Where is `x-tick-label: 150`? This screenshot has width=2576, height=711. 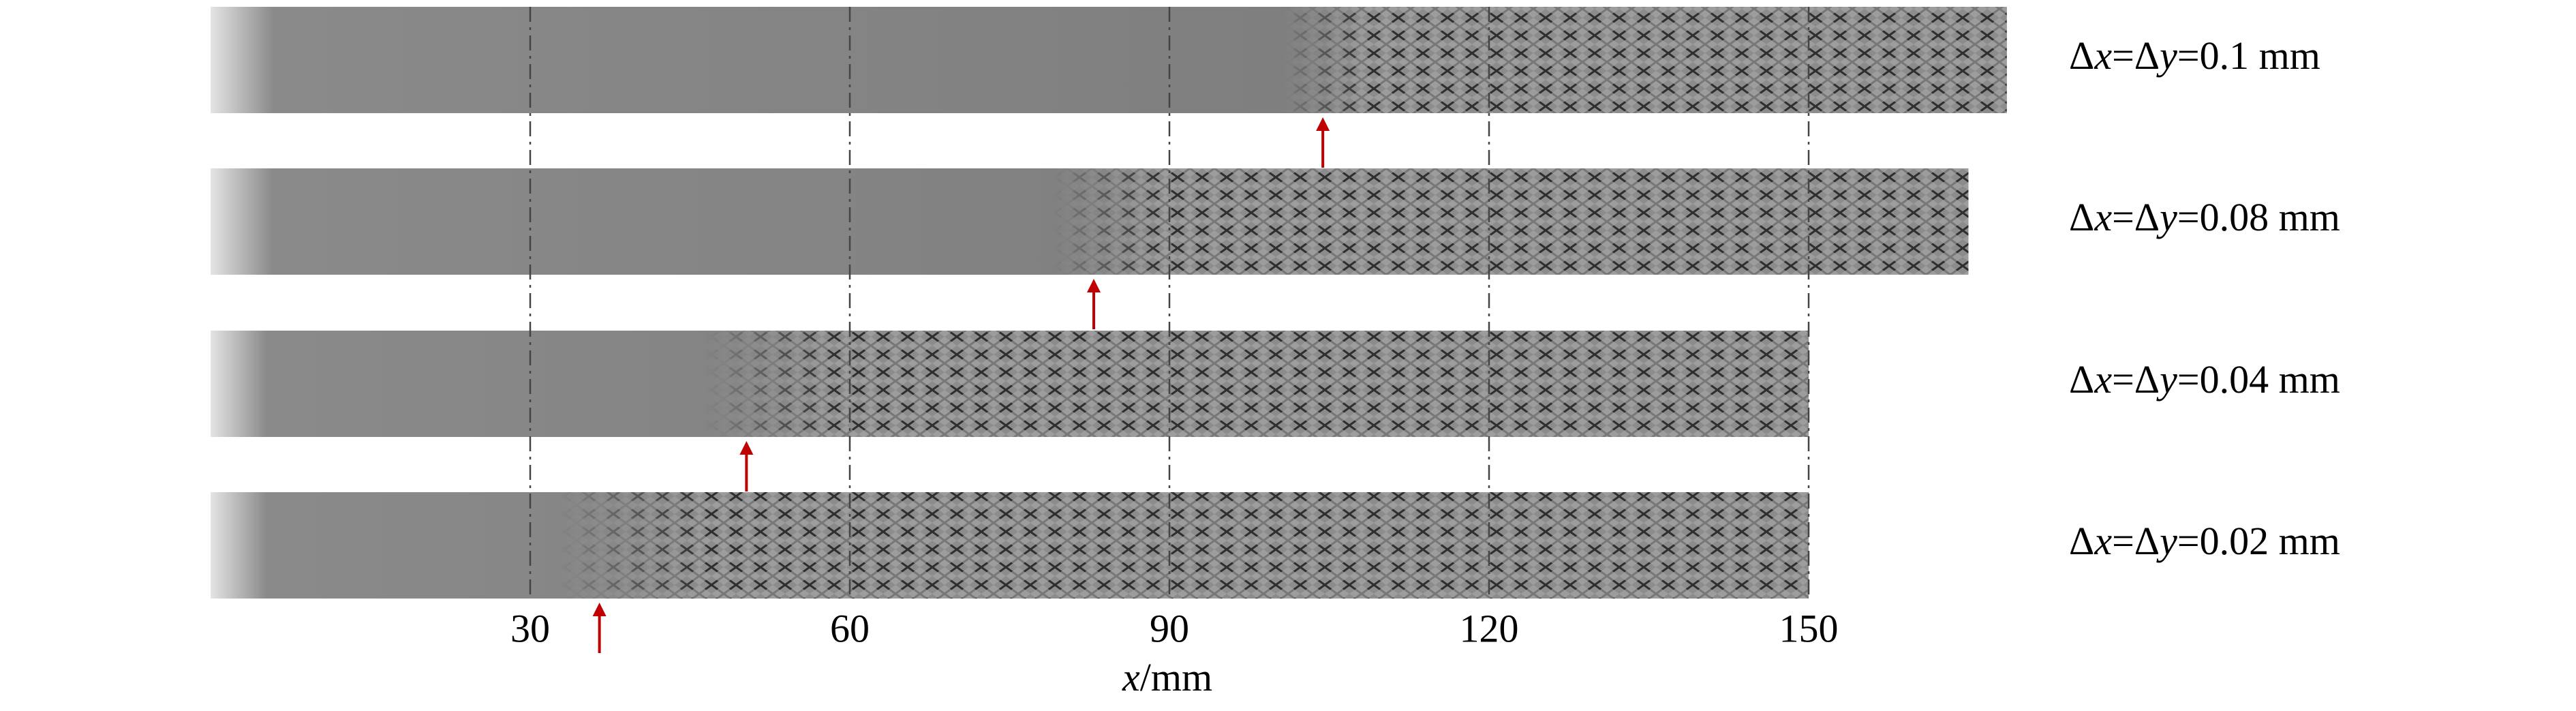 x-tick-label: 150 is located at coordinates (1809, 628).